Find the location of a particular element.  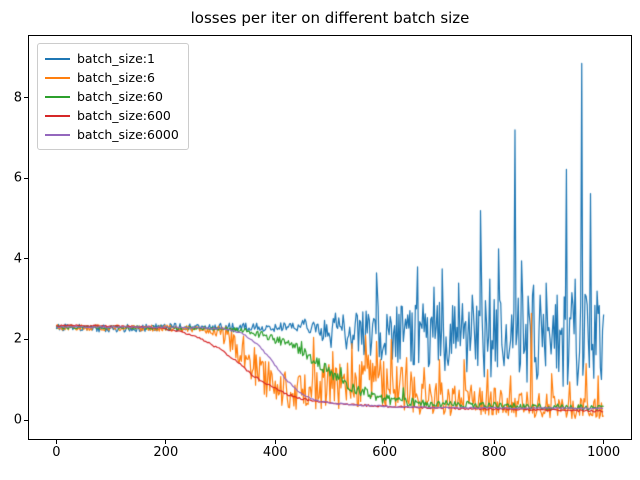

x-tick-label: 400 is located at coordinates (275, 452).